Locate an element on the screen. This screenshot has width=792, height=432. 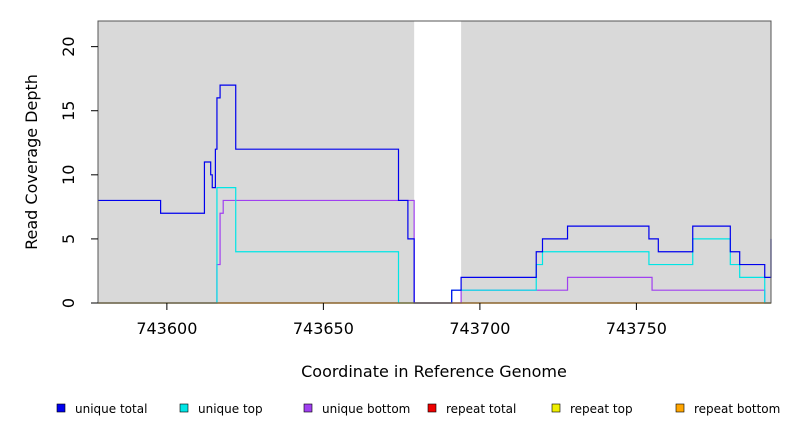
y-tick-label-15: 15 is located at coordinates (68, 111).